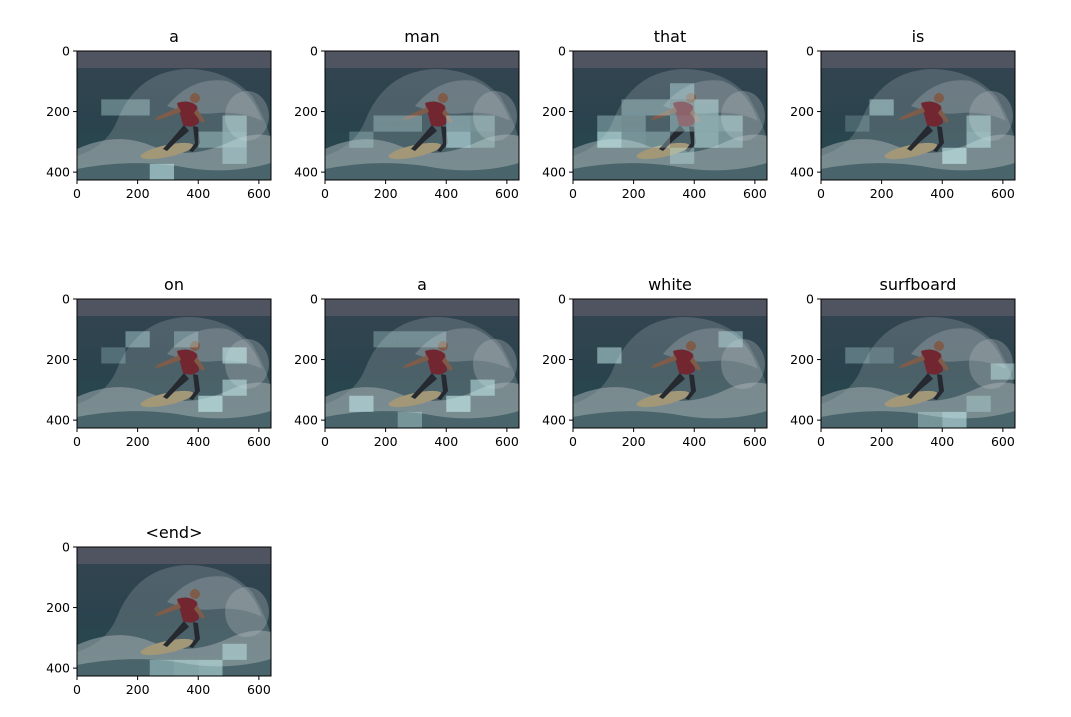 The image size is (1071, 717). I want to click on attention-panel: white 0 200 400 600 0 200 400, so click(655, 362).